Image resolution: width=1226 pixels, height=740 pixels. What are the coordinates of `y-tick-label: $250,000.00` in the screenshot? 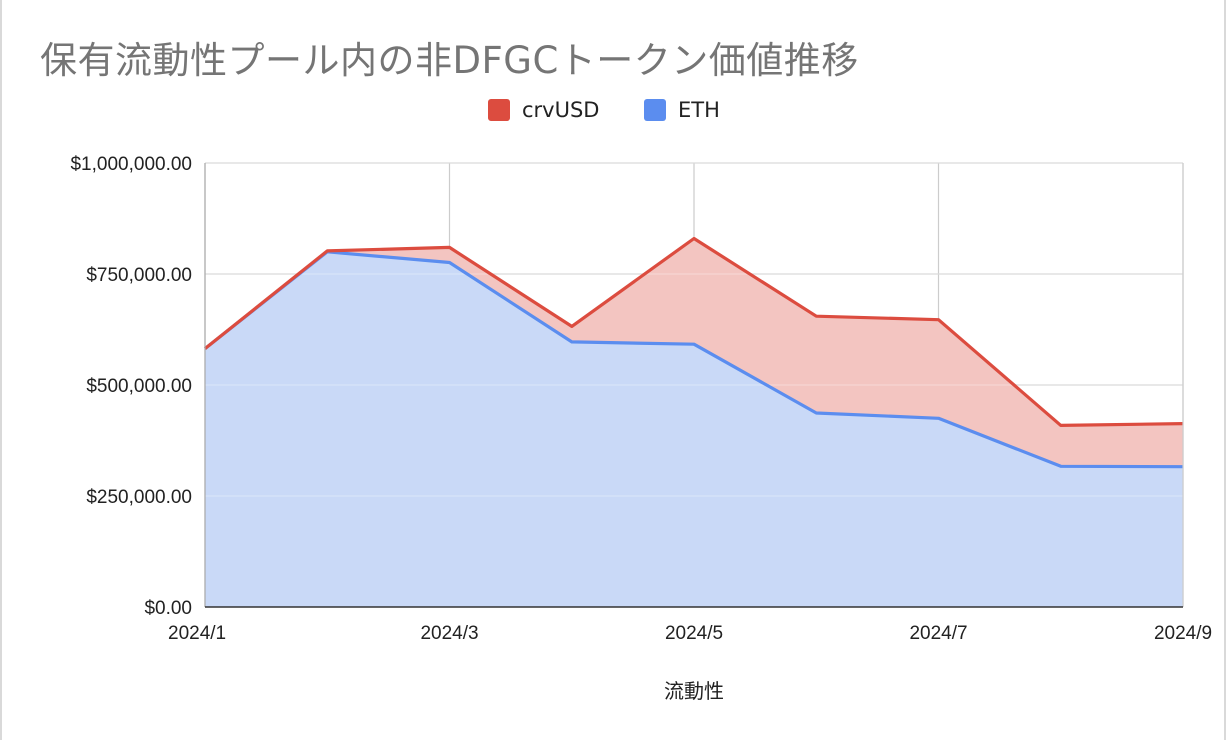 It's located at (139, 497).